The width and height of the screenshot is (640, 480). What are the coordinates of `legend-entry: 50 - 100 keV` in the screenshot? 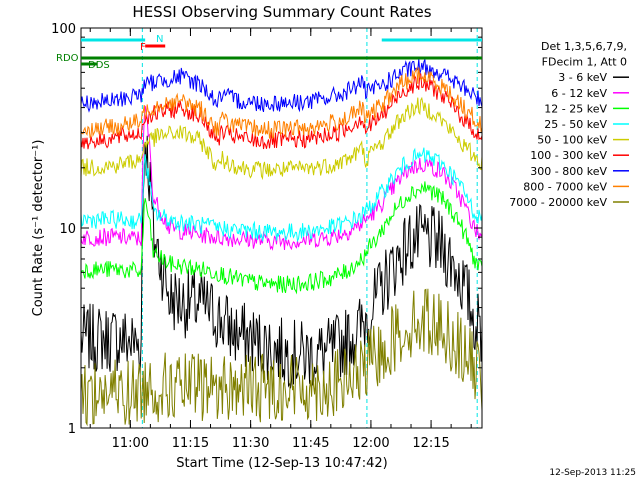 It's located at (572, 140).